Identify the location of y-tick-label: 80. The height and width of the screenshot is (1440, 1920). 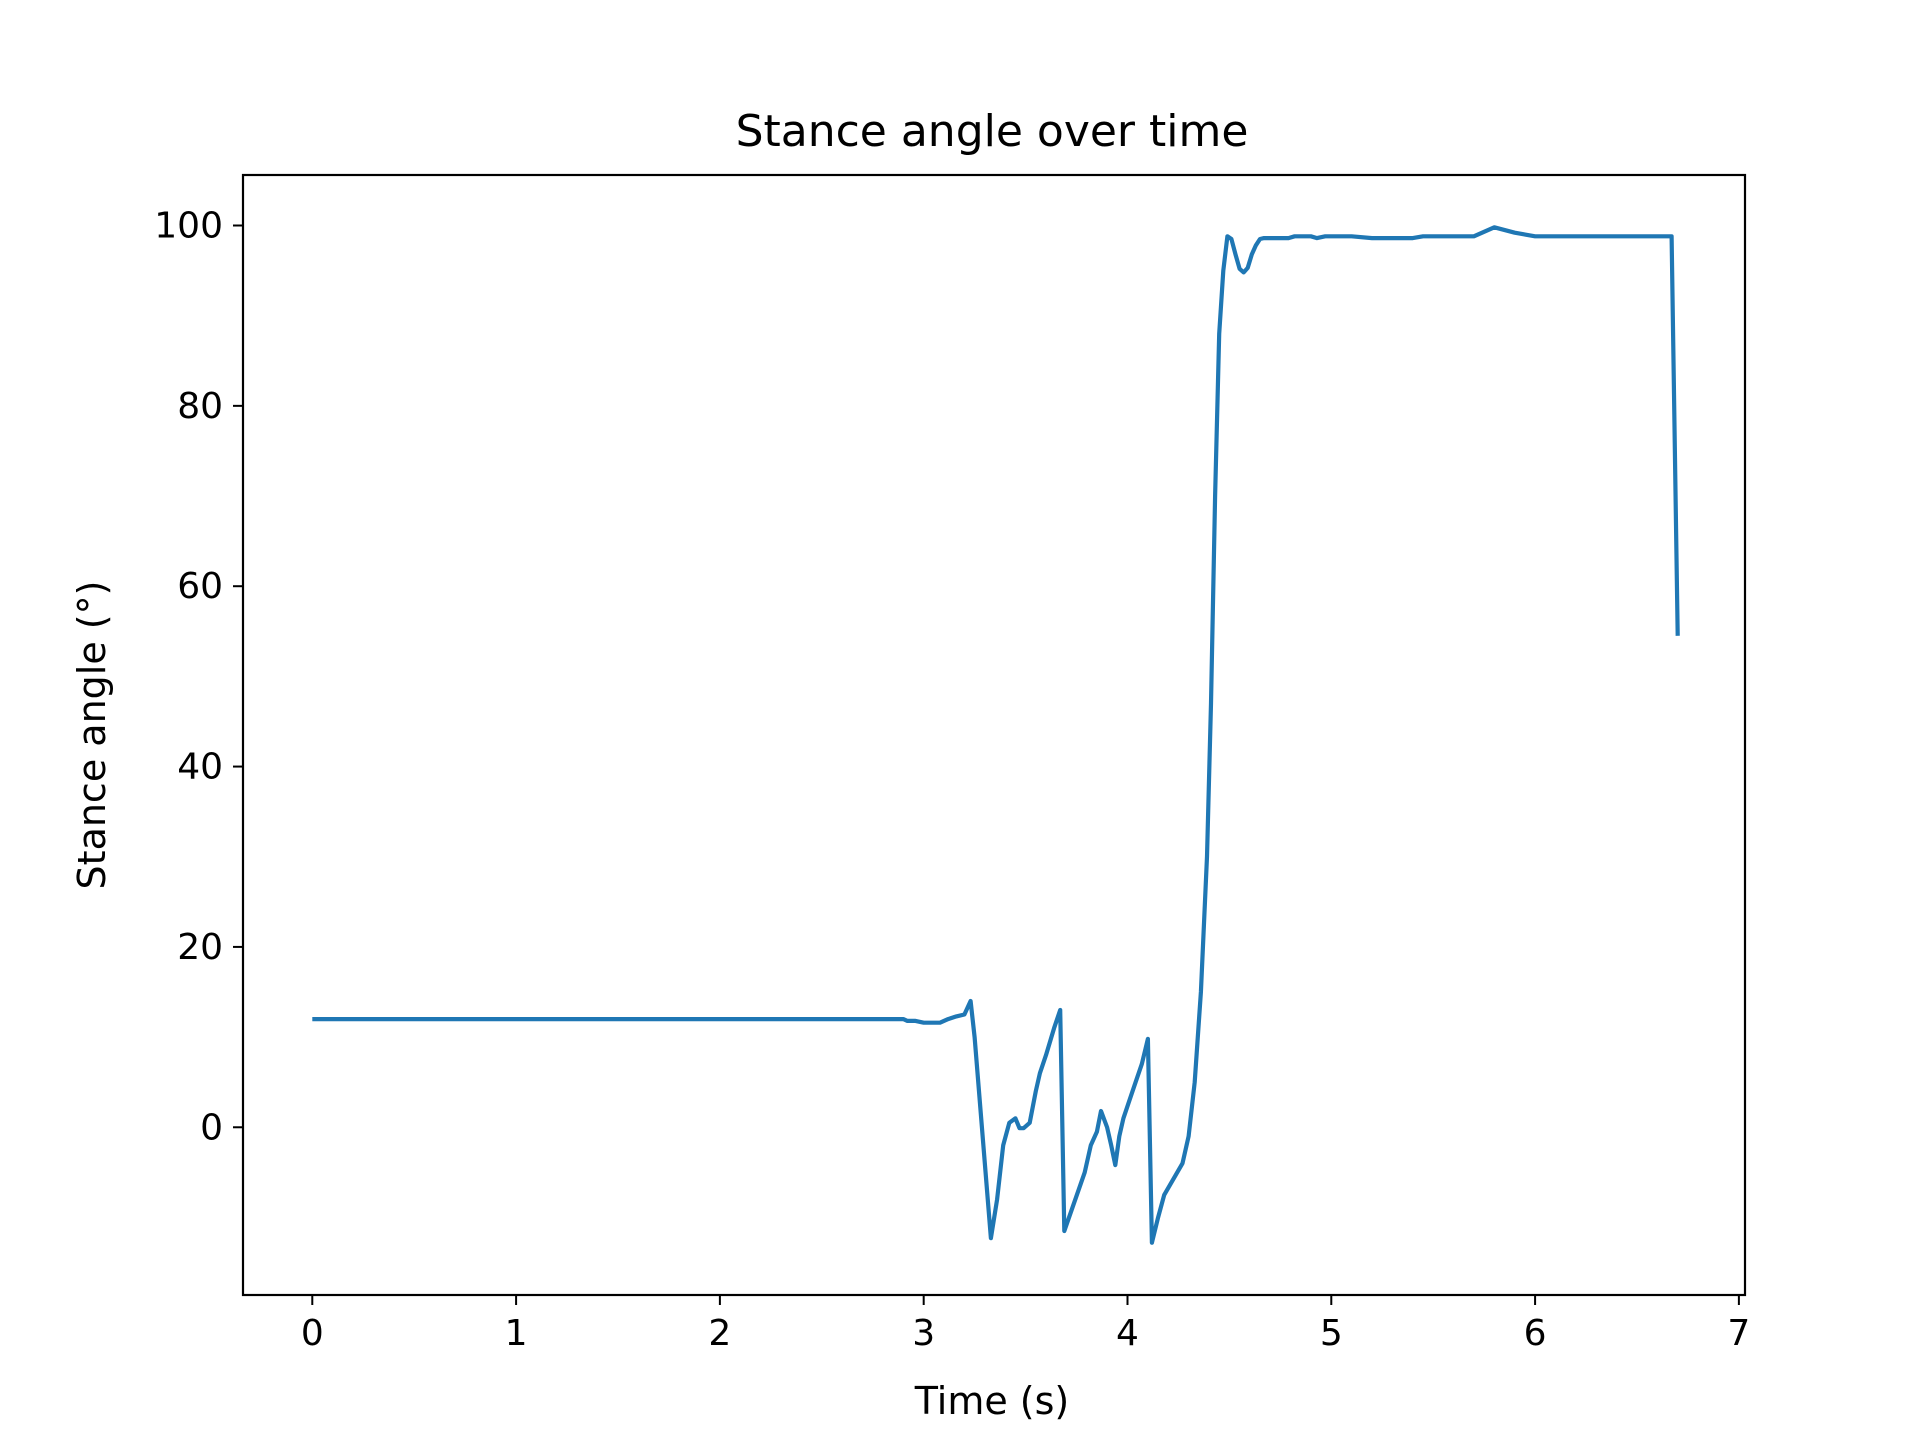
(200, 406).